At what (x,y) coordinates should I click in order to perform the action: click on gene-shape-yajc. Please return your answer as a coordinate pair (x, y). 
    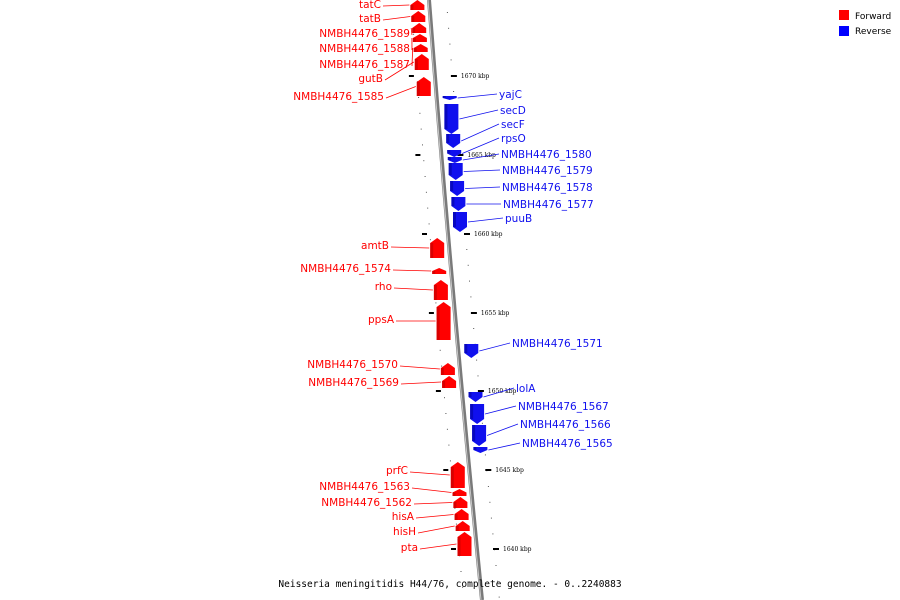
    Looking at the image, I should click on (449, 98).